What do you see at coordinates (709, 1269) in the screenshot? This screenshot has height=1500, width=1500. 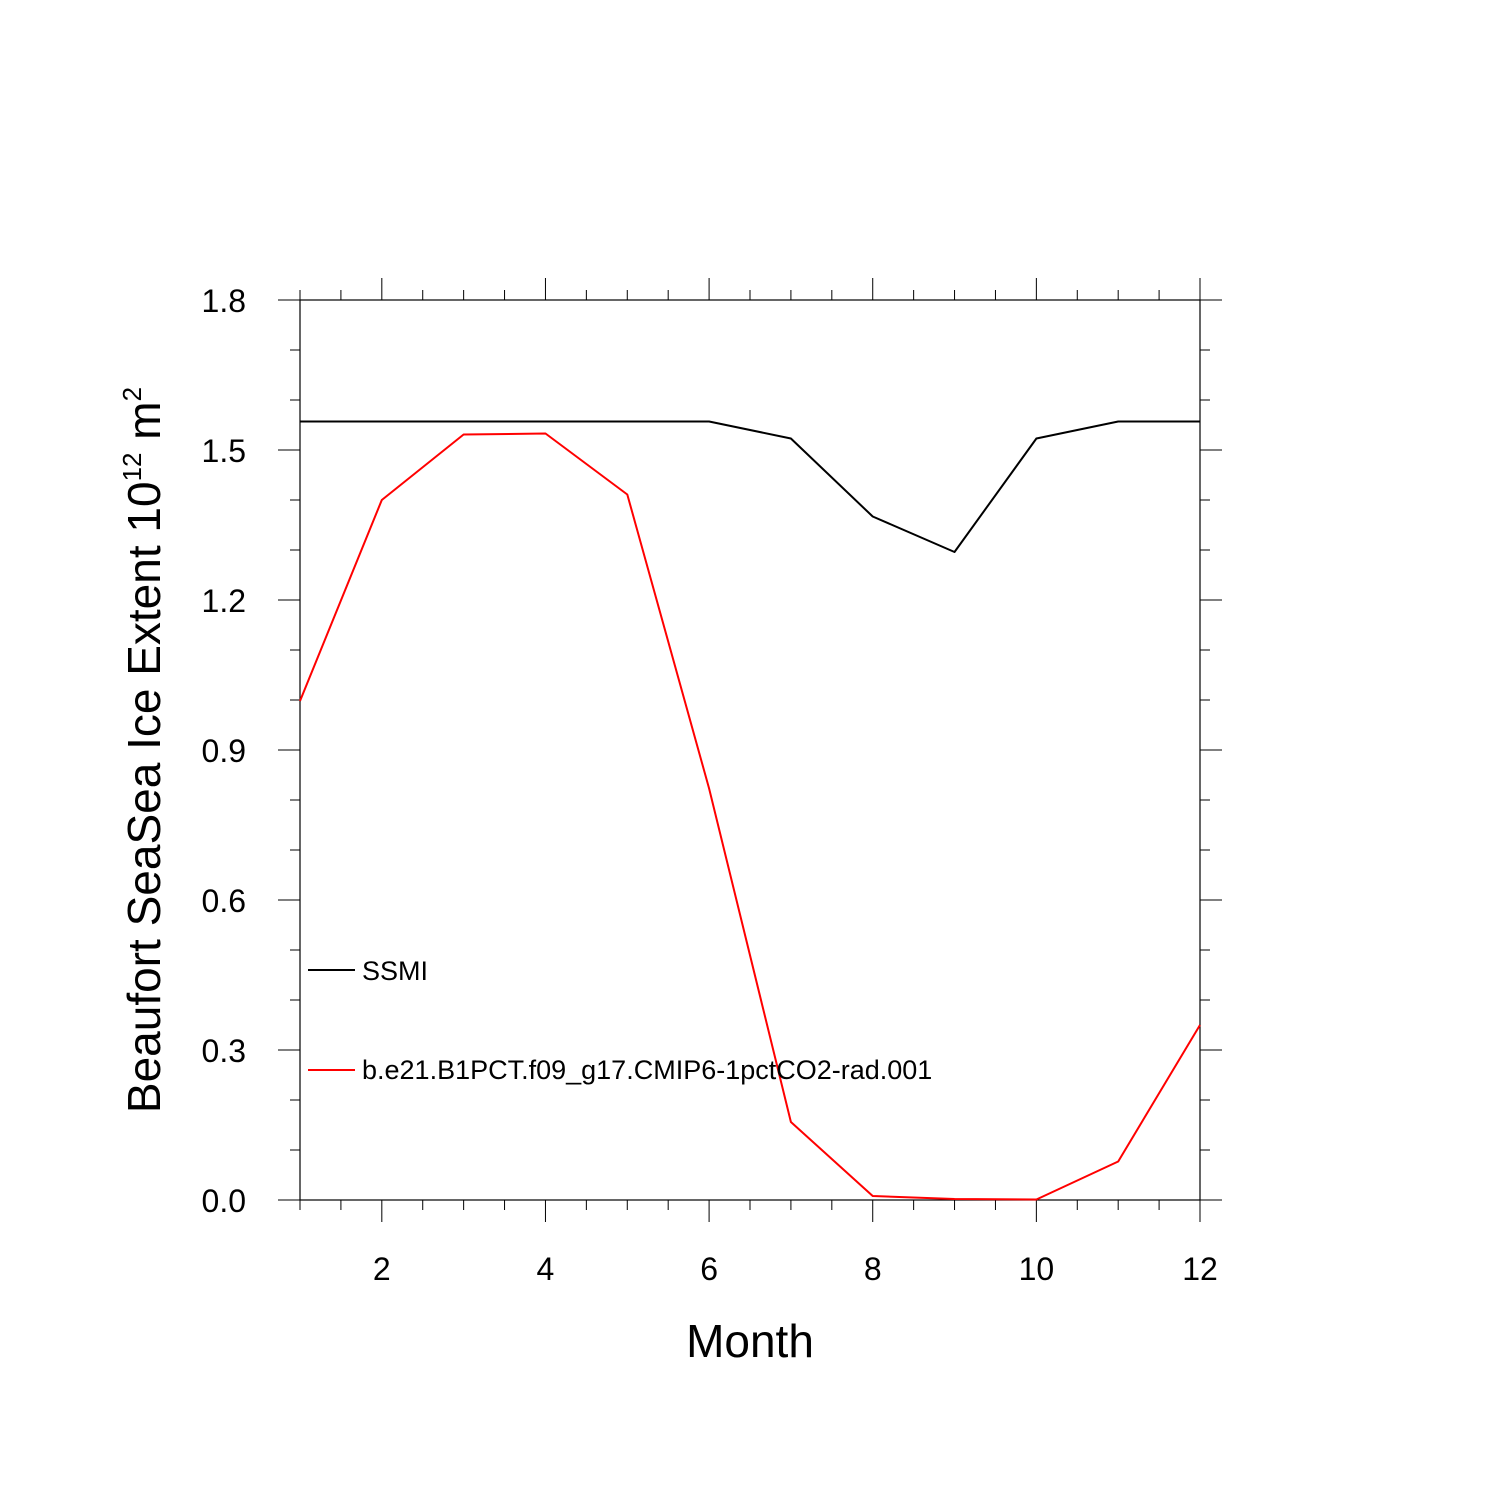 I see `x-tick-label: 6` at bounding box center [709, 1269].